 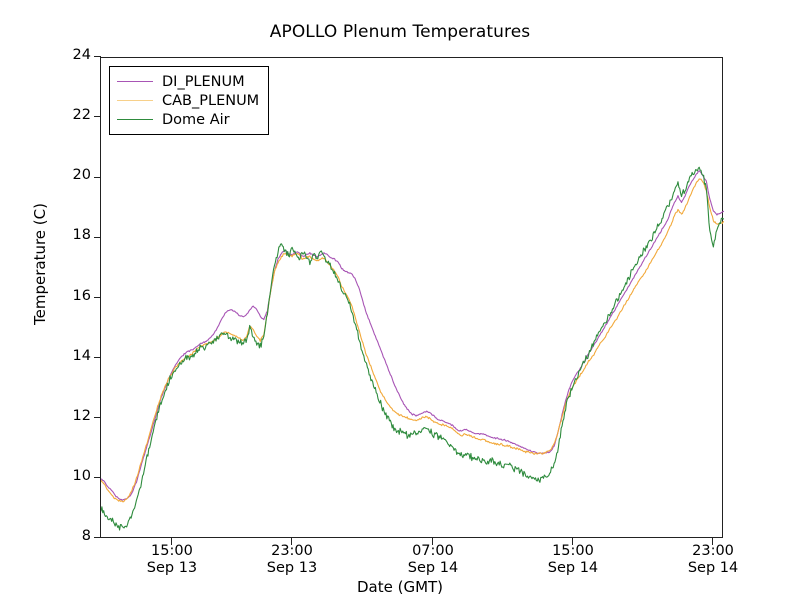 What do you see at coordinates (203, 81) in the screenshot?
I see `legend-item-label: DI_PLENUM` at bounding box center [203, 81].